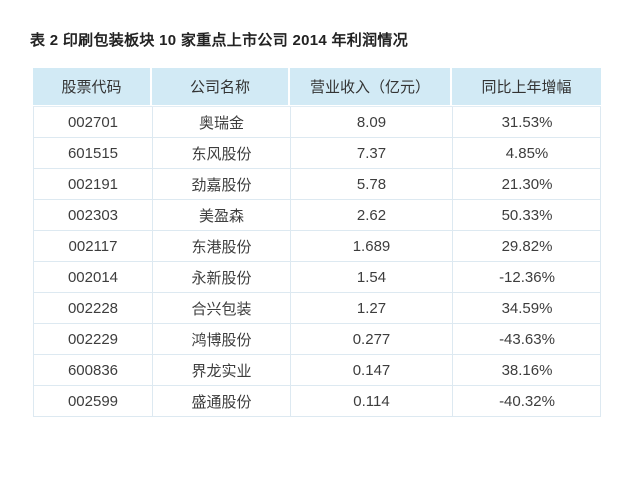  I want to click on cell-stock-code: 002117, so click(93, 246).